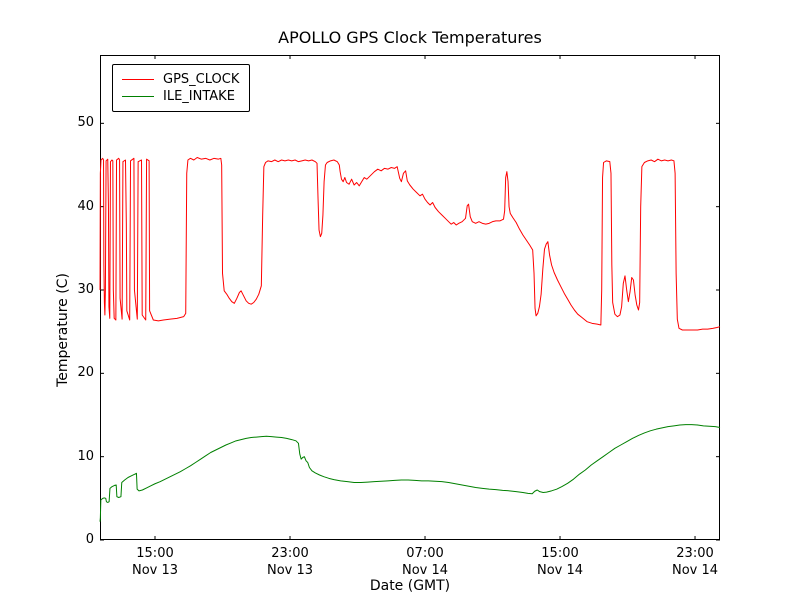  Describe the element at coordinates (410, 586) in the screenshot. I see `x-axis-label: Date (GMT)` at that location.